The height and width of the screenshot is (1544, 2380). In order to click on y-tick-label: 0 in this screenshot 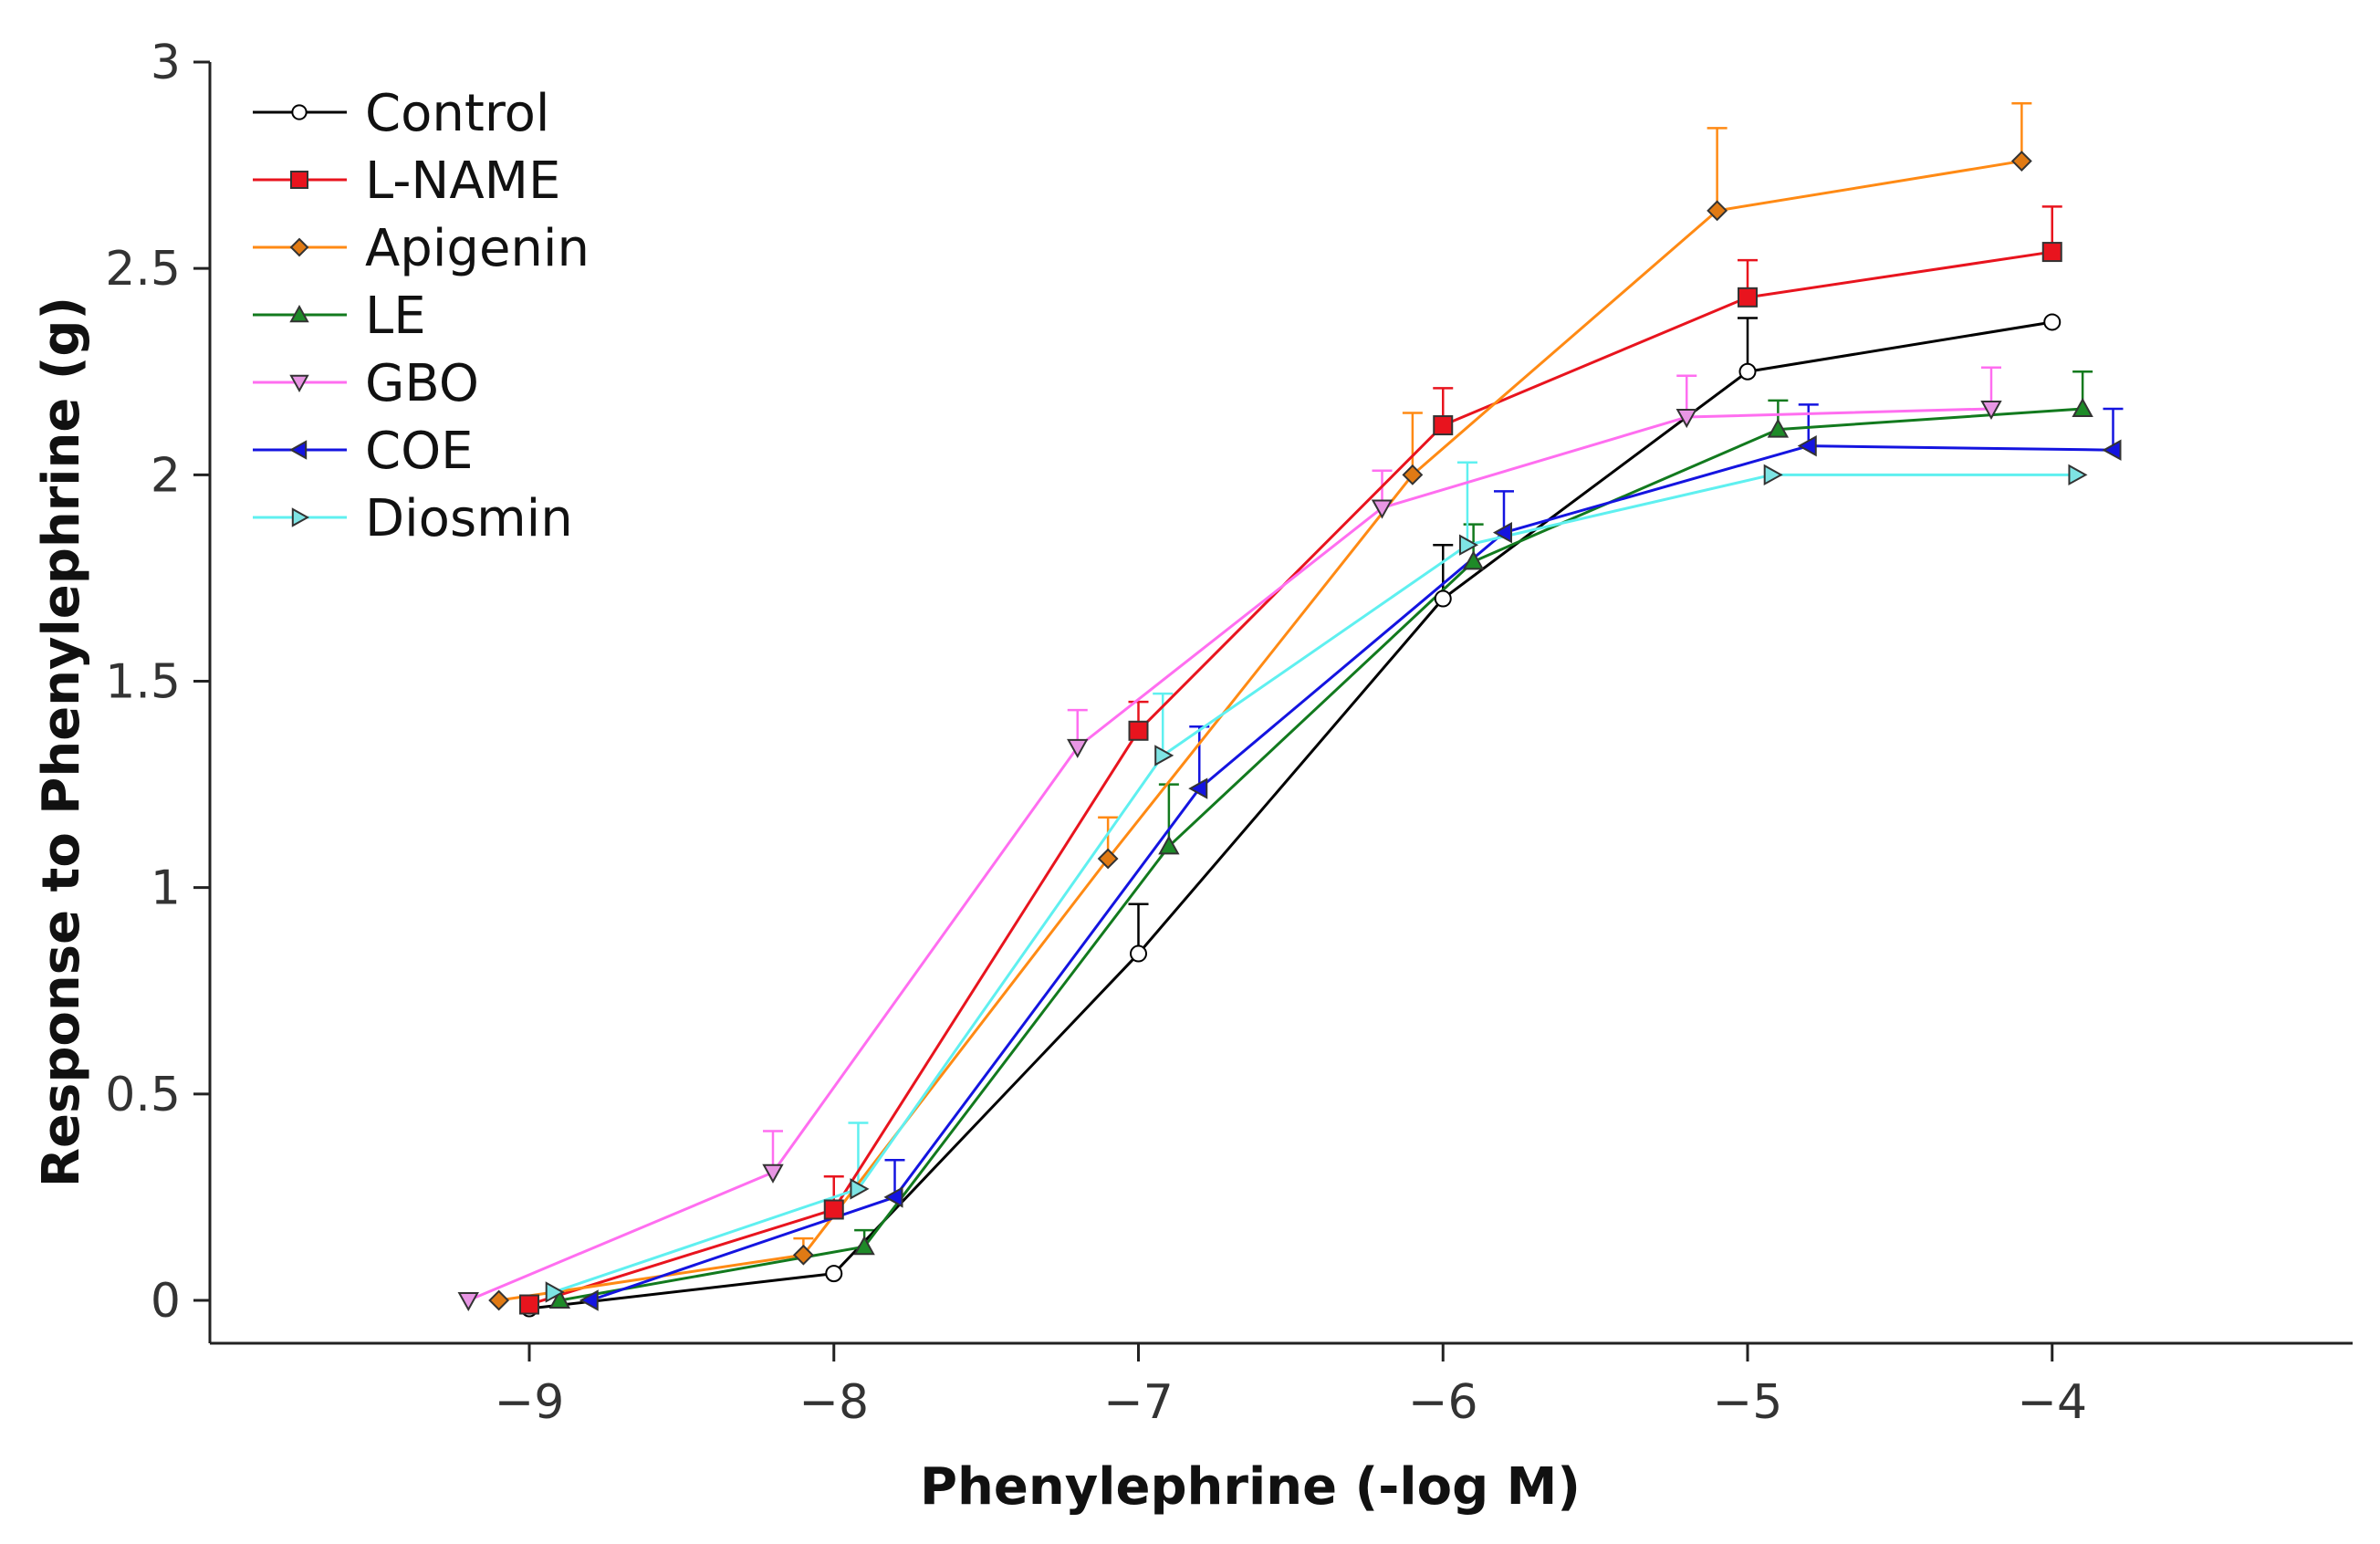, I will do `click(166, 1301)`.